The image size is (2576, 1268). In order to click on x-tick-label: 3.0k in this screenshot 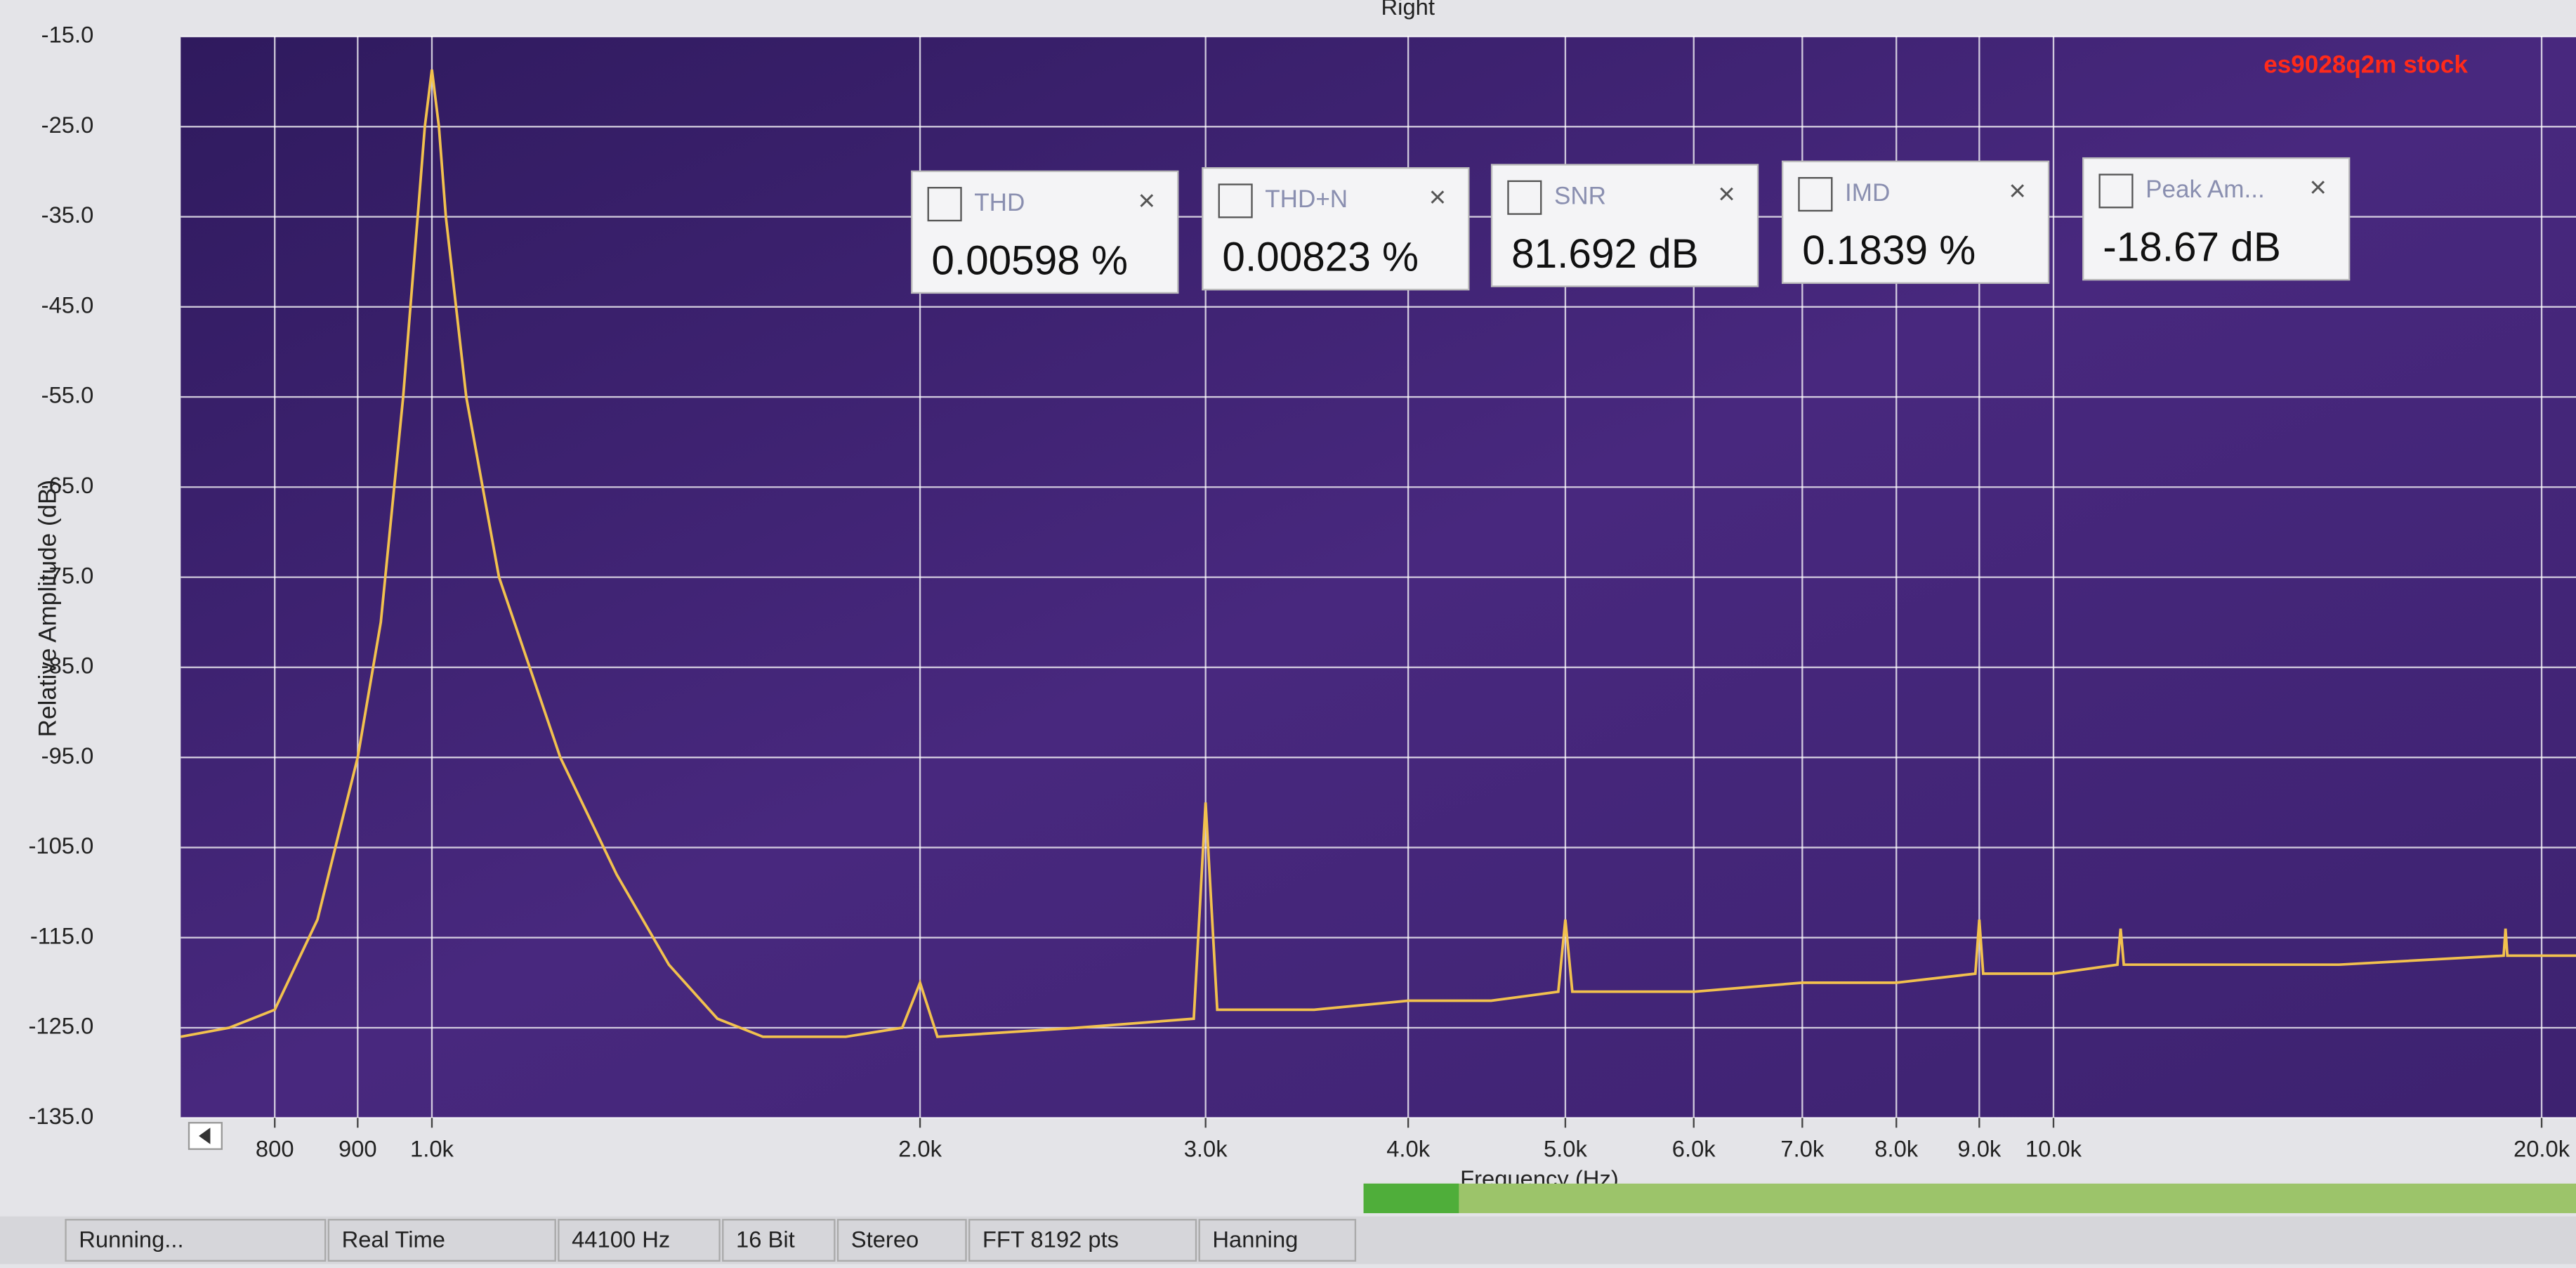, I will do `click(1206, 1149)`.